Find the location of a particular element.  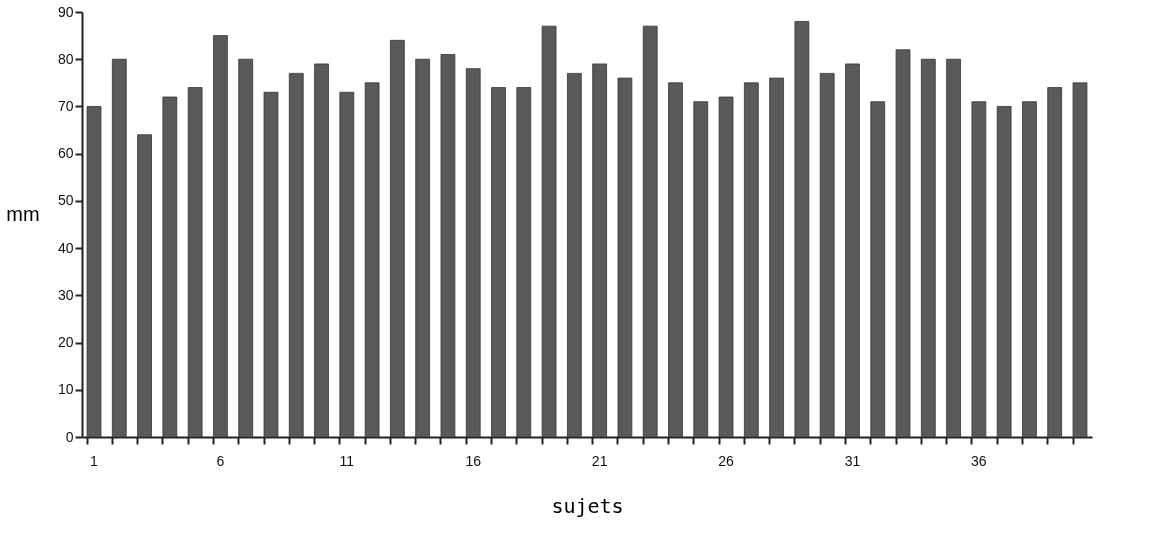

x-tick-label: 21 is located at coordinates (599, 460).